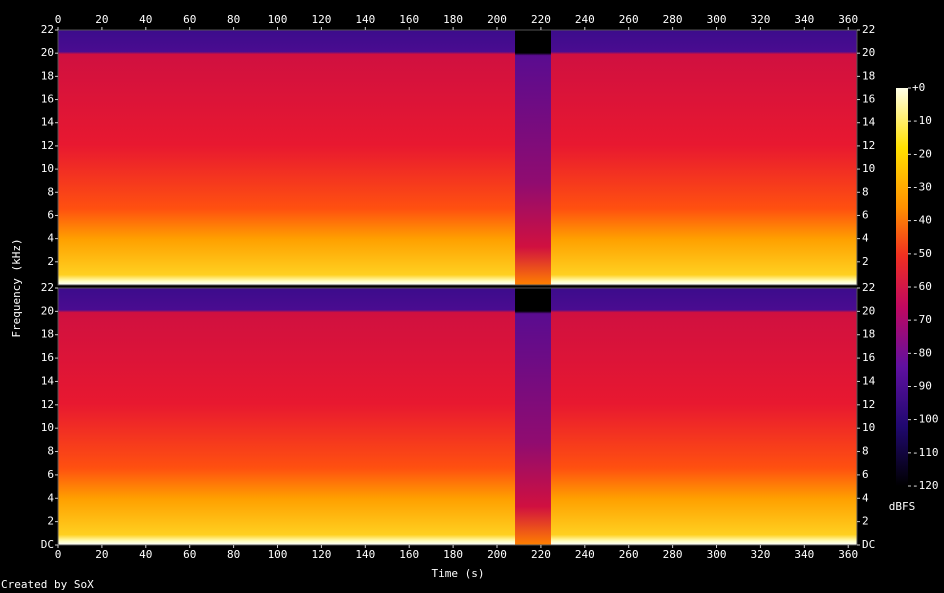  Describe the element at coordinates (902, 287) in the screenshot. I see `colorbar` at that location.